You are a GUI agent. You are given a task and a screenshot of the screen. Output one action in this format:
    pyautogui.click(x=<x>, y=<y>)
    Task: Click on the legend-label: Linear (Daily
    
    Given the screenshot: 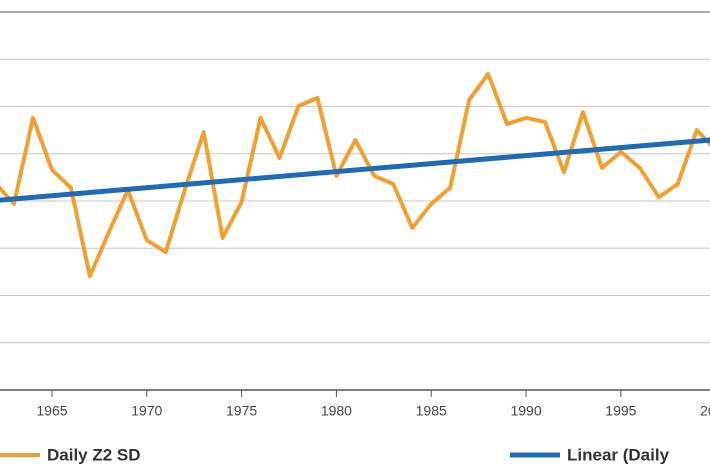 What is the action you would take?
    pyautogui.click(x=618, y=454)
    